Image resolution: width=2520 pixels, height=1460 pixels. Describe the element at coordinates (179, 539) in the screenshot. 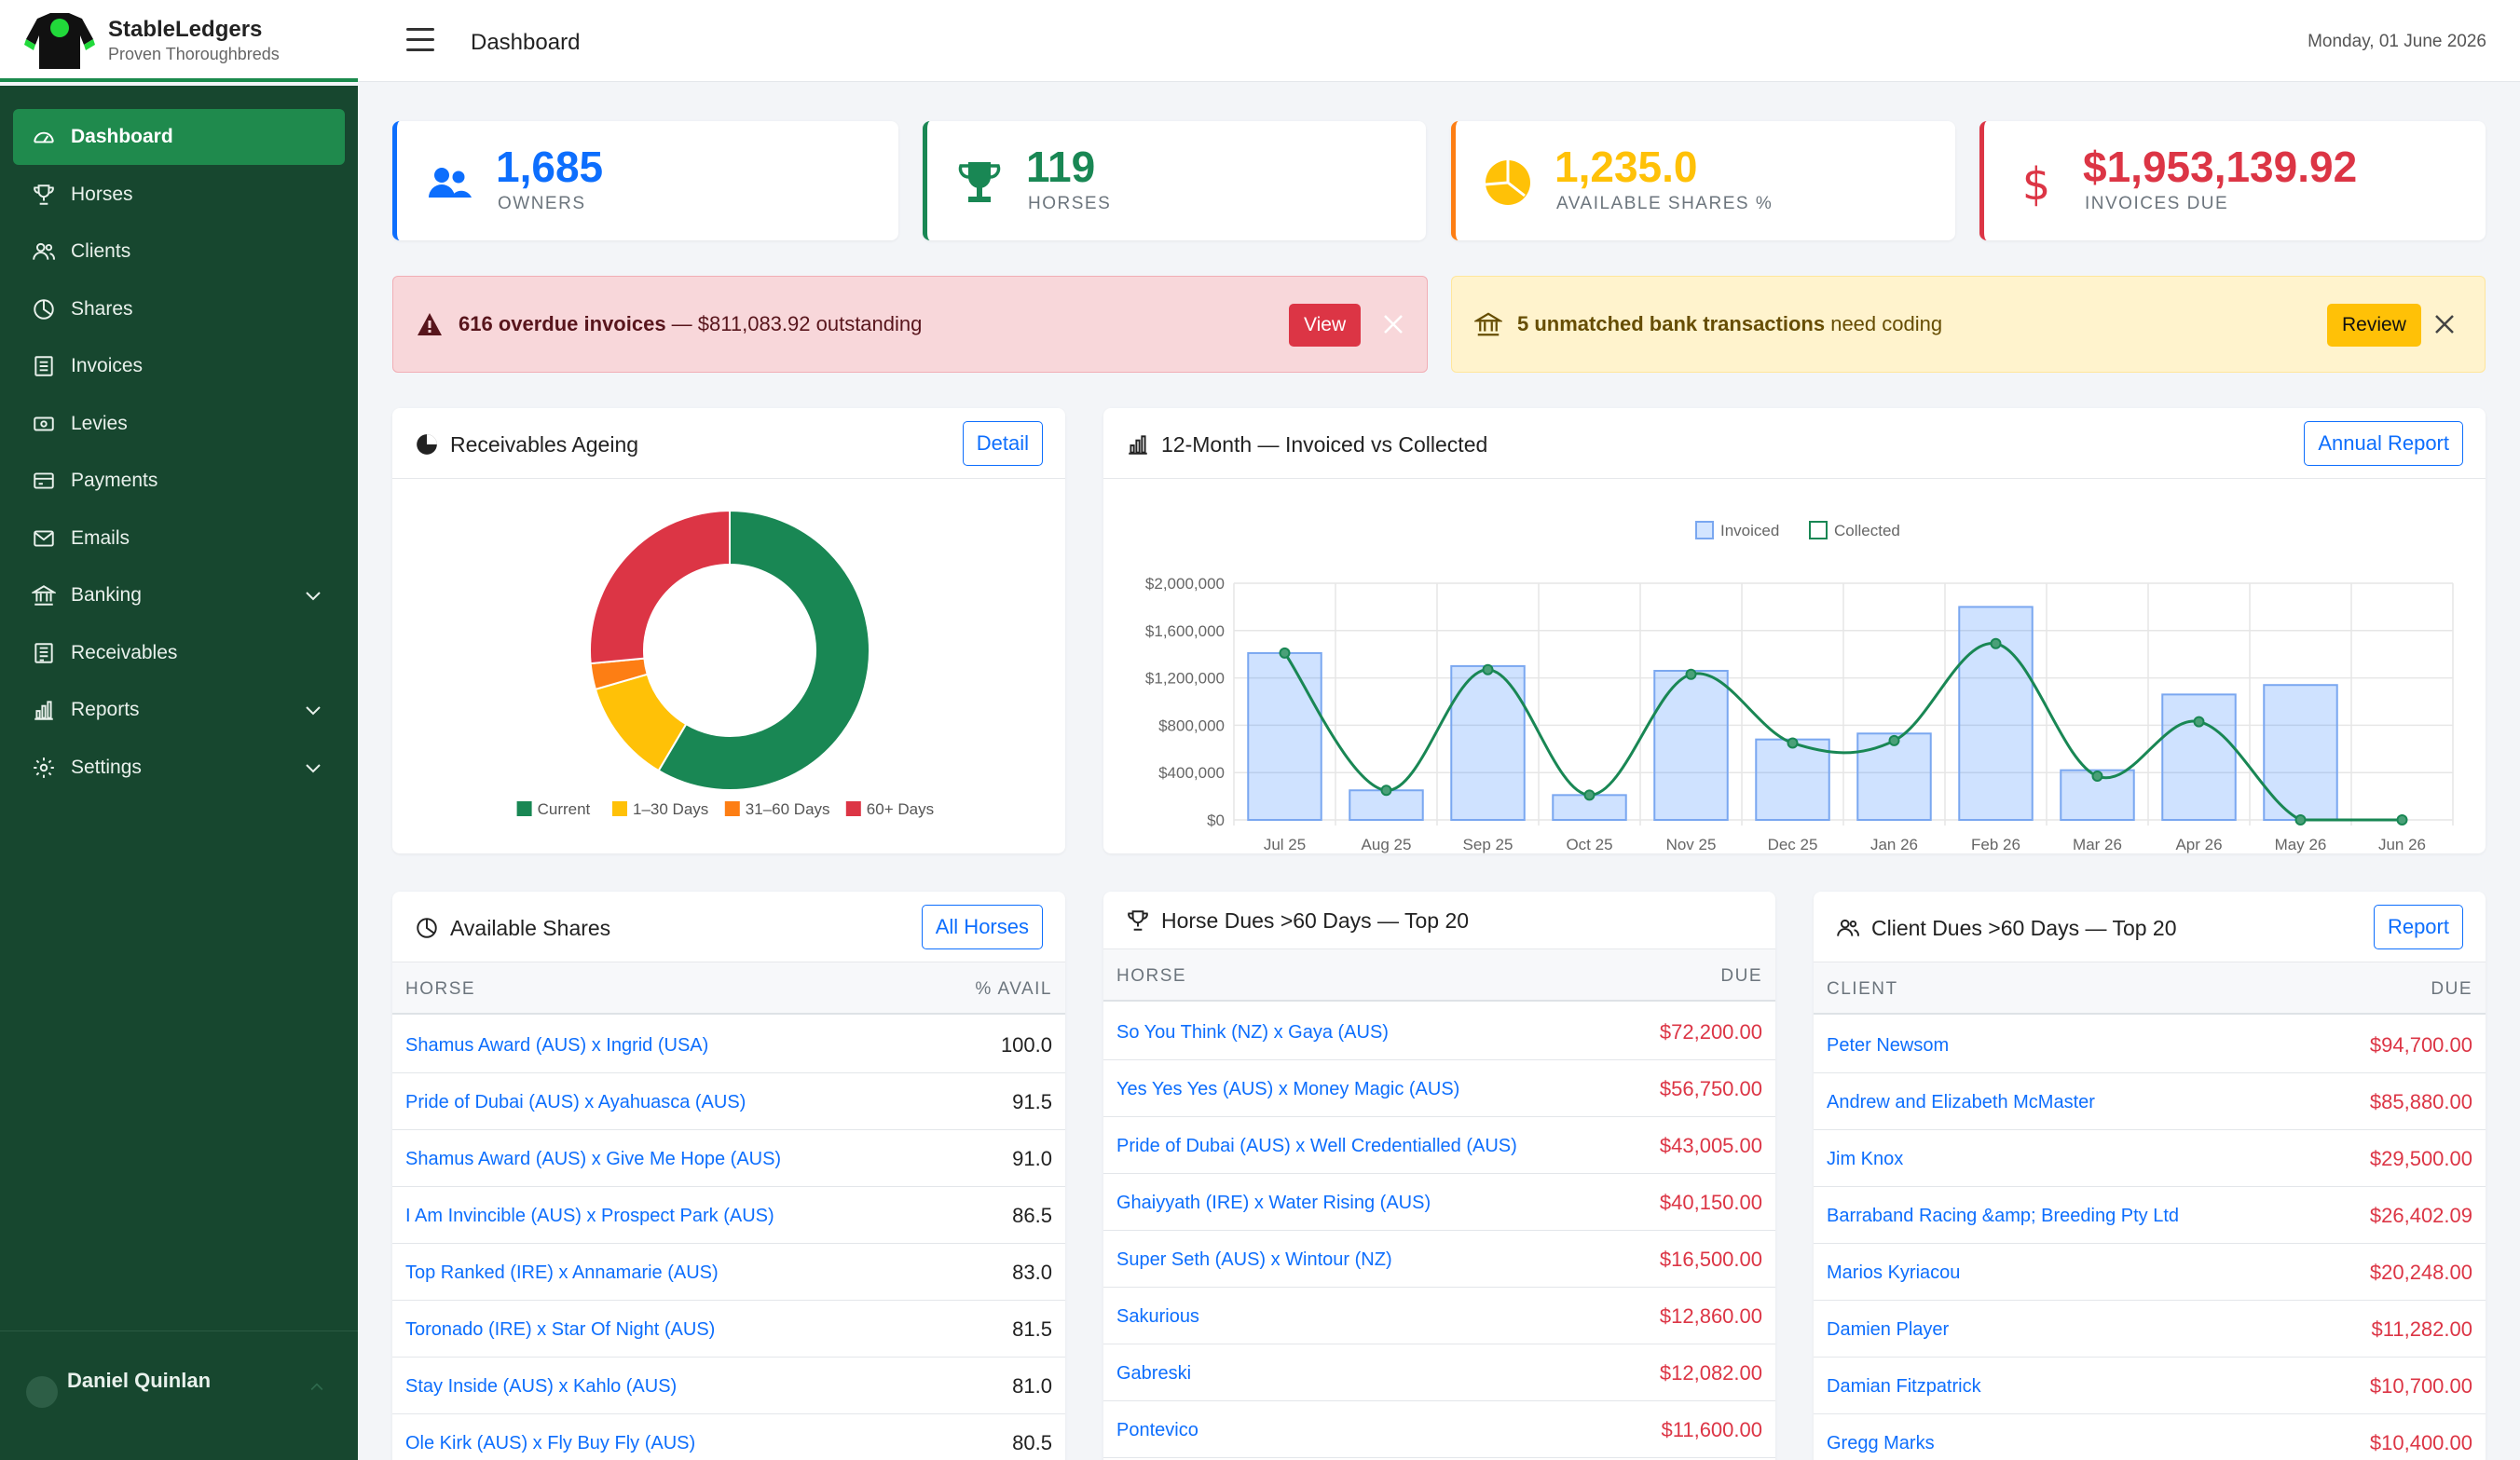

I see `sidebar-item-emails: Emails` at that location.